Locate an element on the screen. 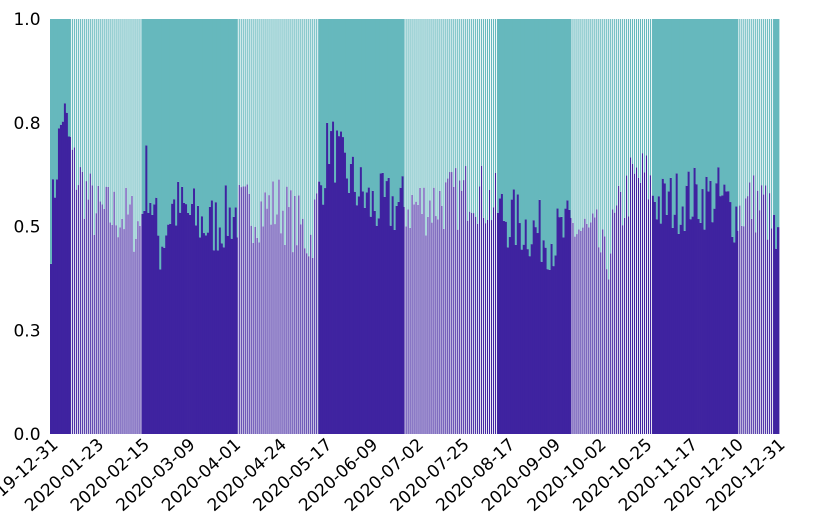 This screenshot has width=822, height=530. y-tick-label: 0.3 is located at coordinates (26, 331).